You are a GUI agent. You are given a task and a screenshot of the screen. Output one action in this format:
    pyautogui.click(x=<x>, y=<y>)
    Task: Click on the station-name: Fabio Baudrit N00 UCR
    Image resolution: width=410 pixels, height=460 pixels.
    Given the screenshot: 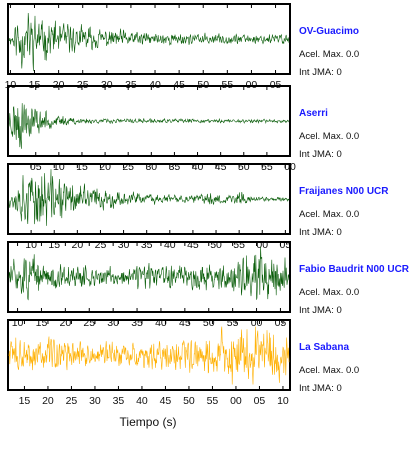 What is the action you would take?
    pyautogui.click(x=354, y=269)
    